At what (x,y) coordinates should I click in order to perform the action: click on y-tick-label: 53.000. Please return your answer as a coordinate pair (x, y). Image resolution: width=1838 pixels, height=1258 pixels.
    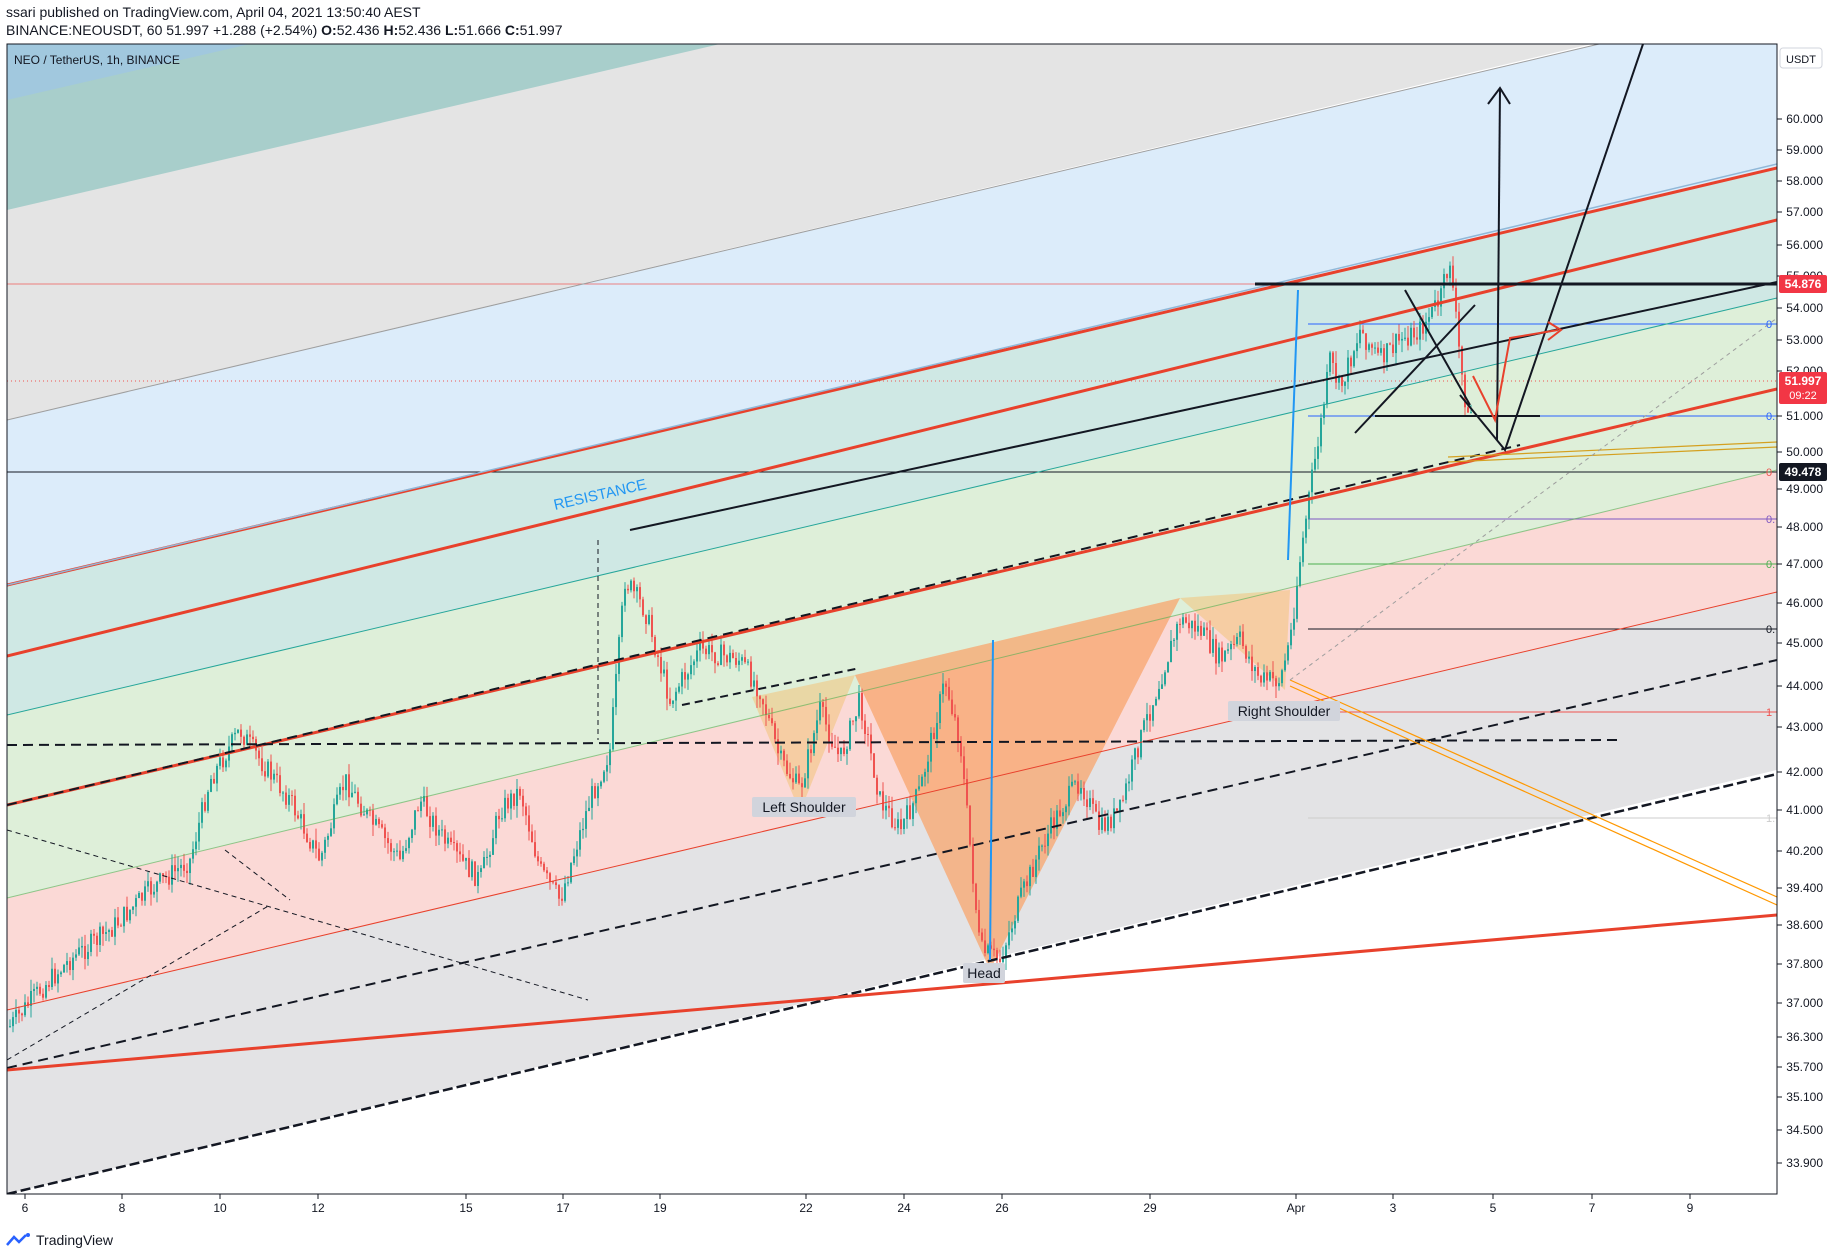
    Looking at the image, I should click on (1804, 340).